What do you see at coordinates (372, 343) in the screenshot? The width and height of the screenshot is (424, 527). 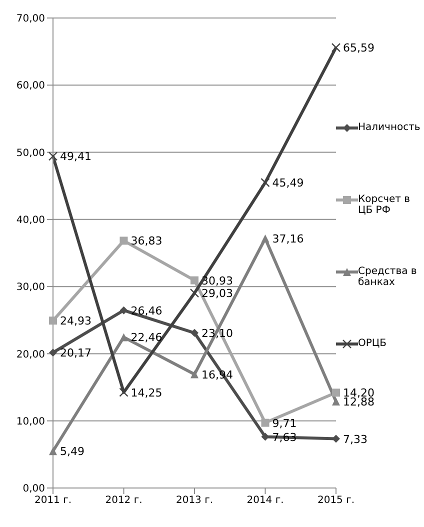 I see `legend-label: ОРЦБ` at bounding box center [372, 343].